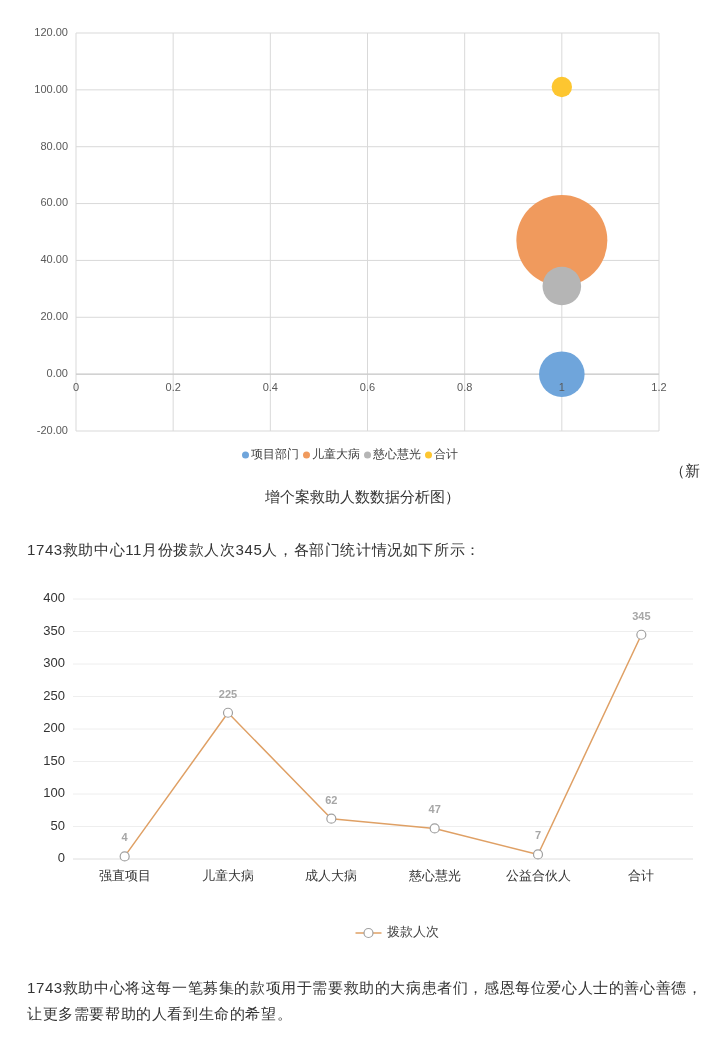  I want to click on chart-title: 1743救助中心11月份拨款人次345人，各部门统计情况如下所示：, so click(254, 549).